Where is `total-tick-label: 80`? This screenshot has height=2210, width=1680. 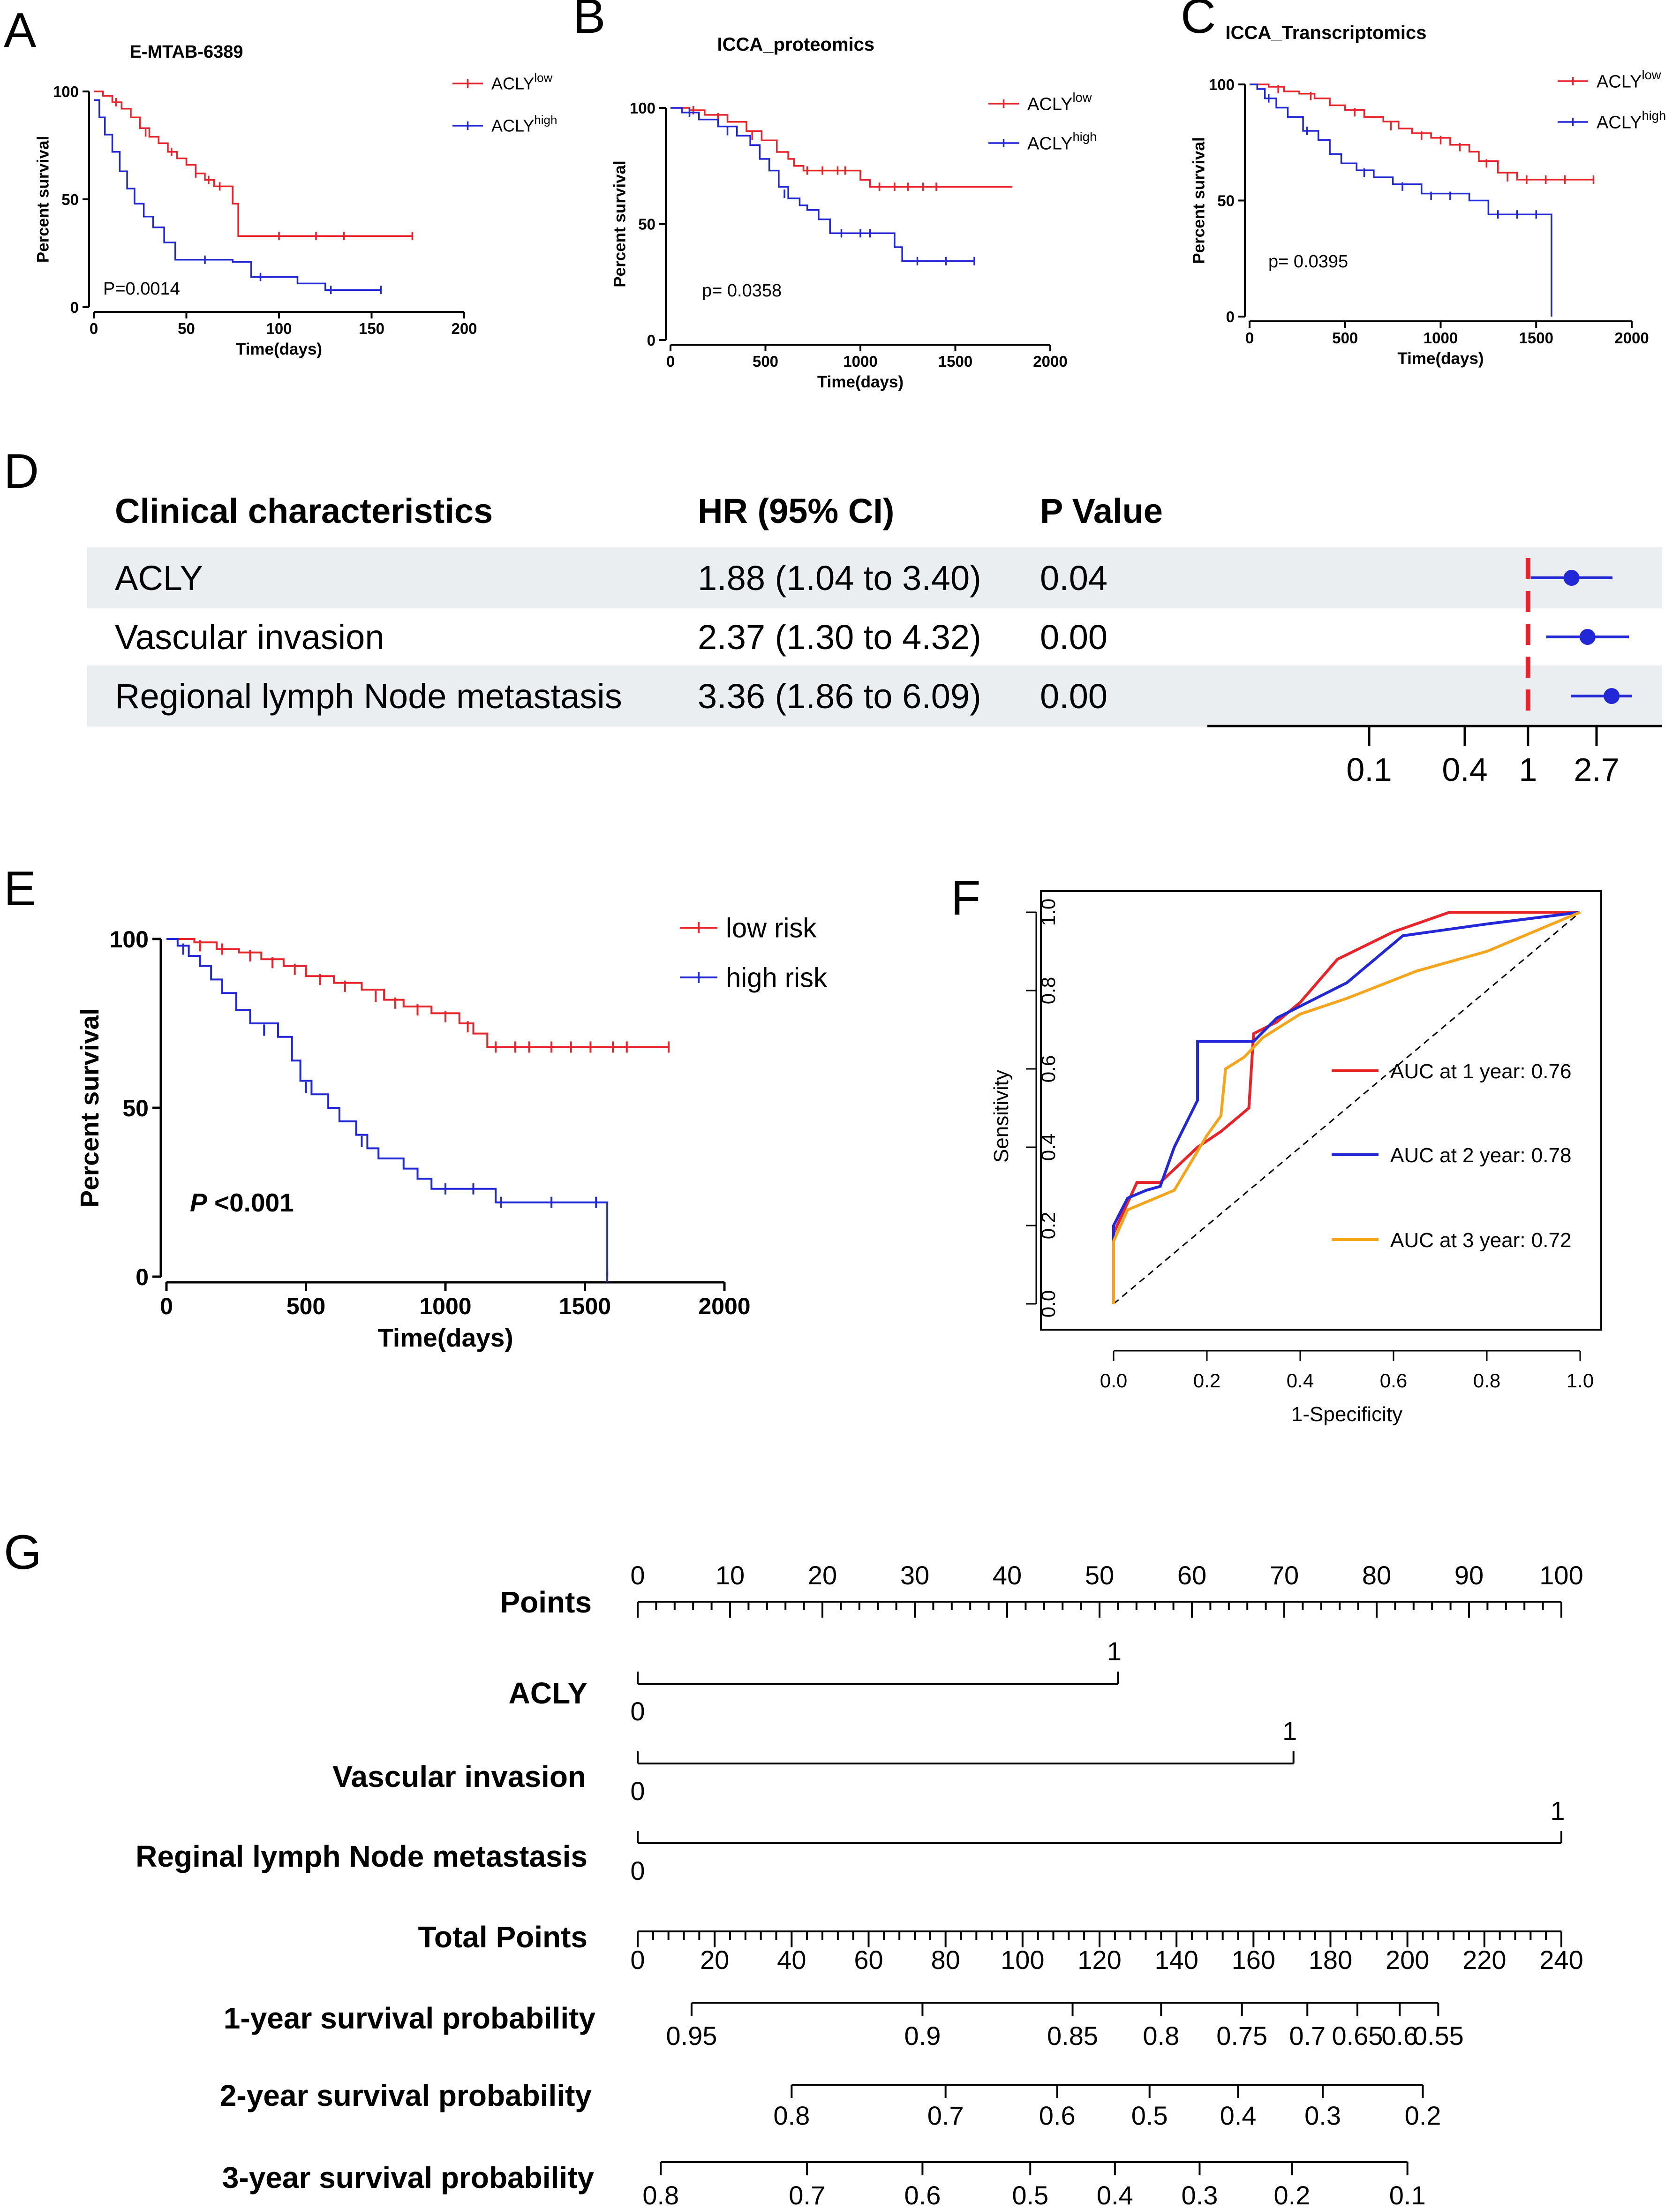
total-tick-label: 80 is located at coordinates (945, 1960).